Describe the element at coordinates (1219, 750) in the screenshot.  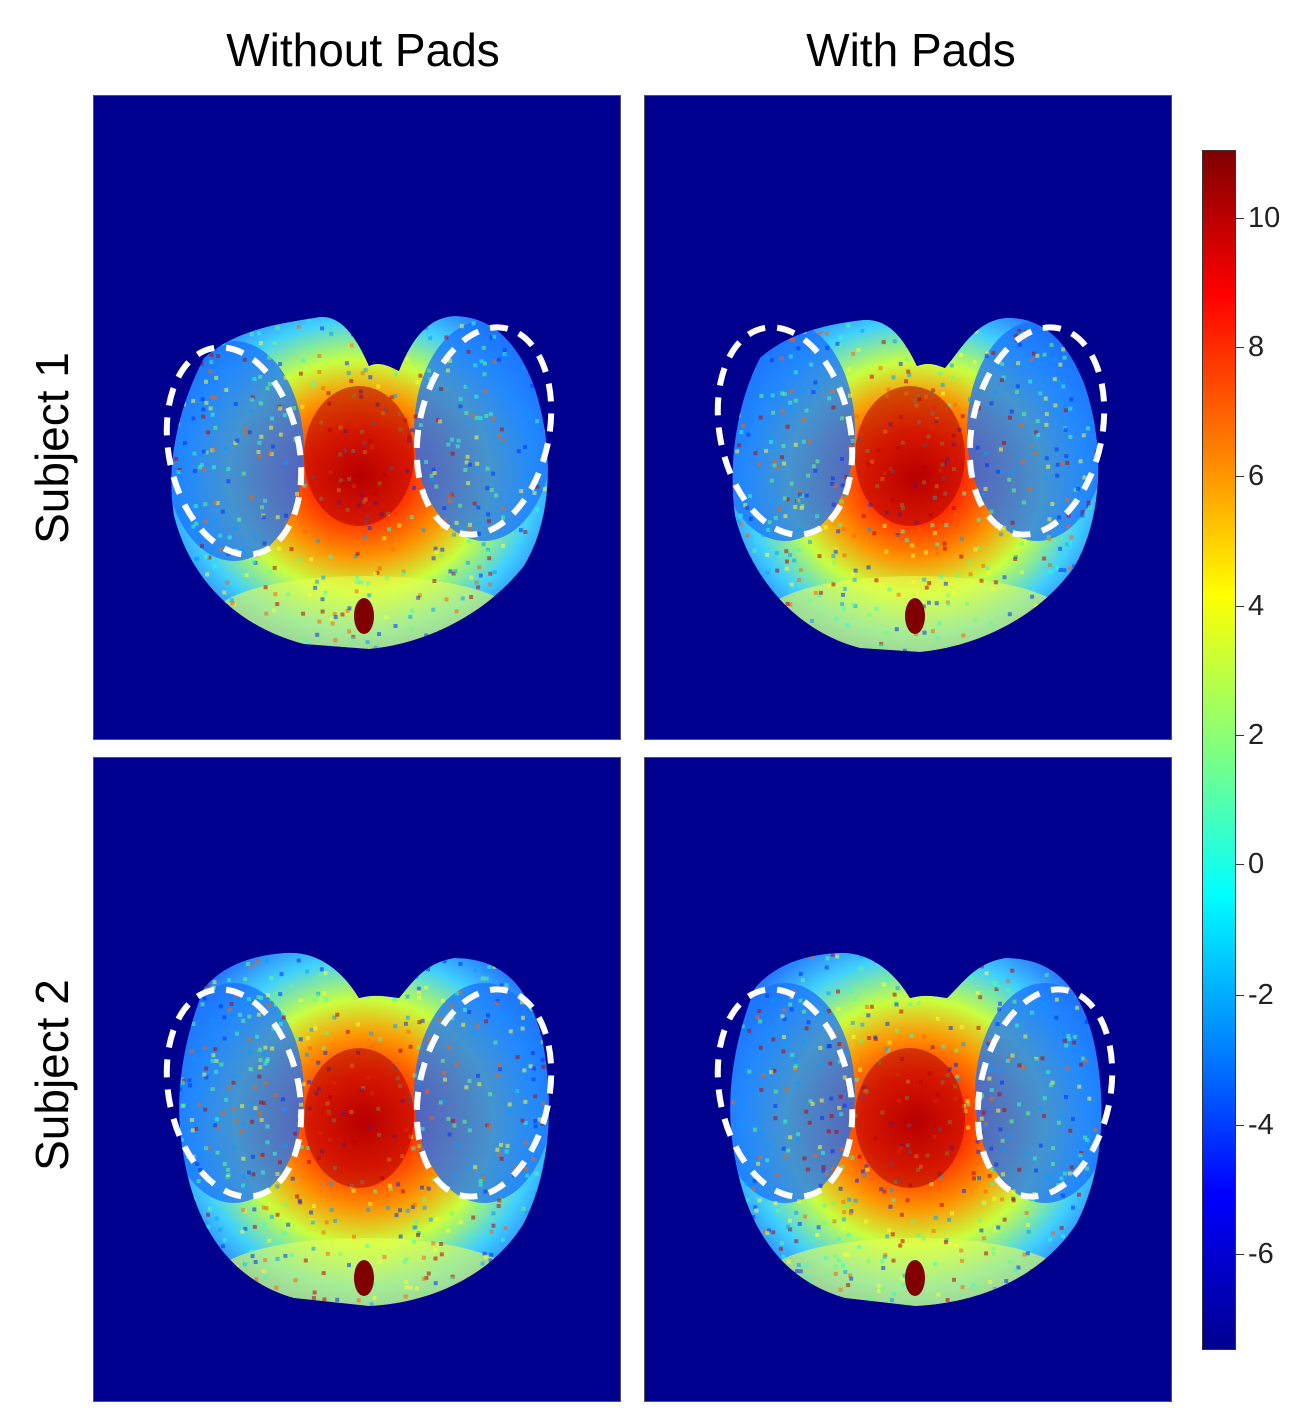
I see `colorbar` at that location.